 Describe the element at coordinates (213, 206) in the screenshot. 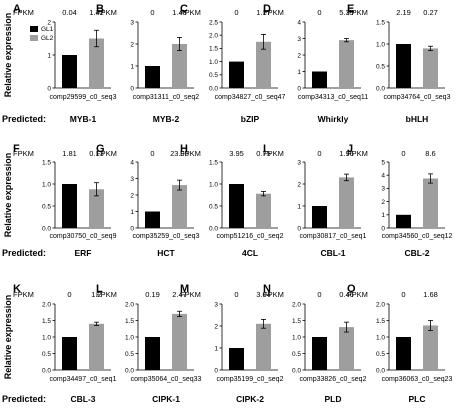

I see `panel-h-y-tick-label: 0.5` at that location.